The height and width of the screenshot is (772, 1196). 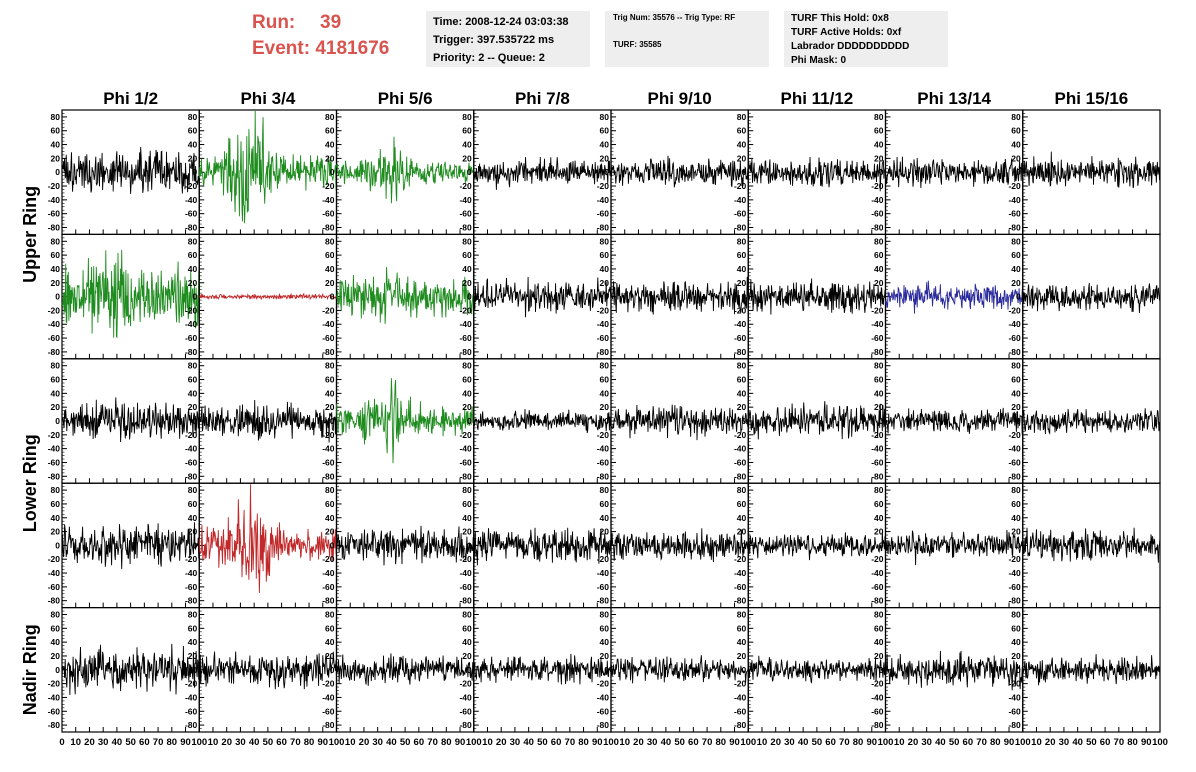 What do you see at coordinates (432, 742) in the screenshot?
I see `x-tick-label: 70` at bounding box center [432, 742].